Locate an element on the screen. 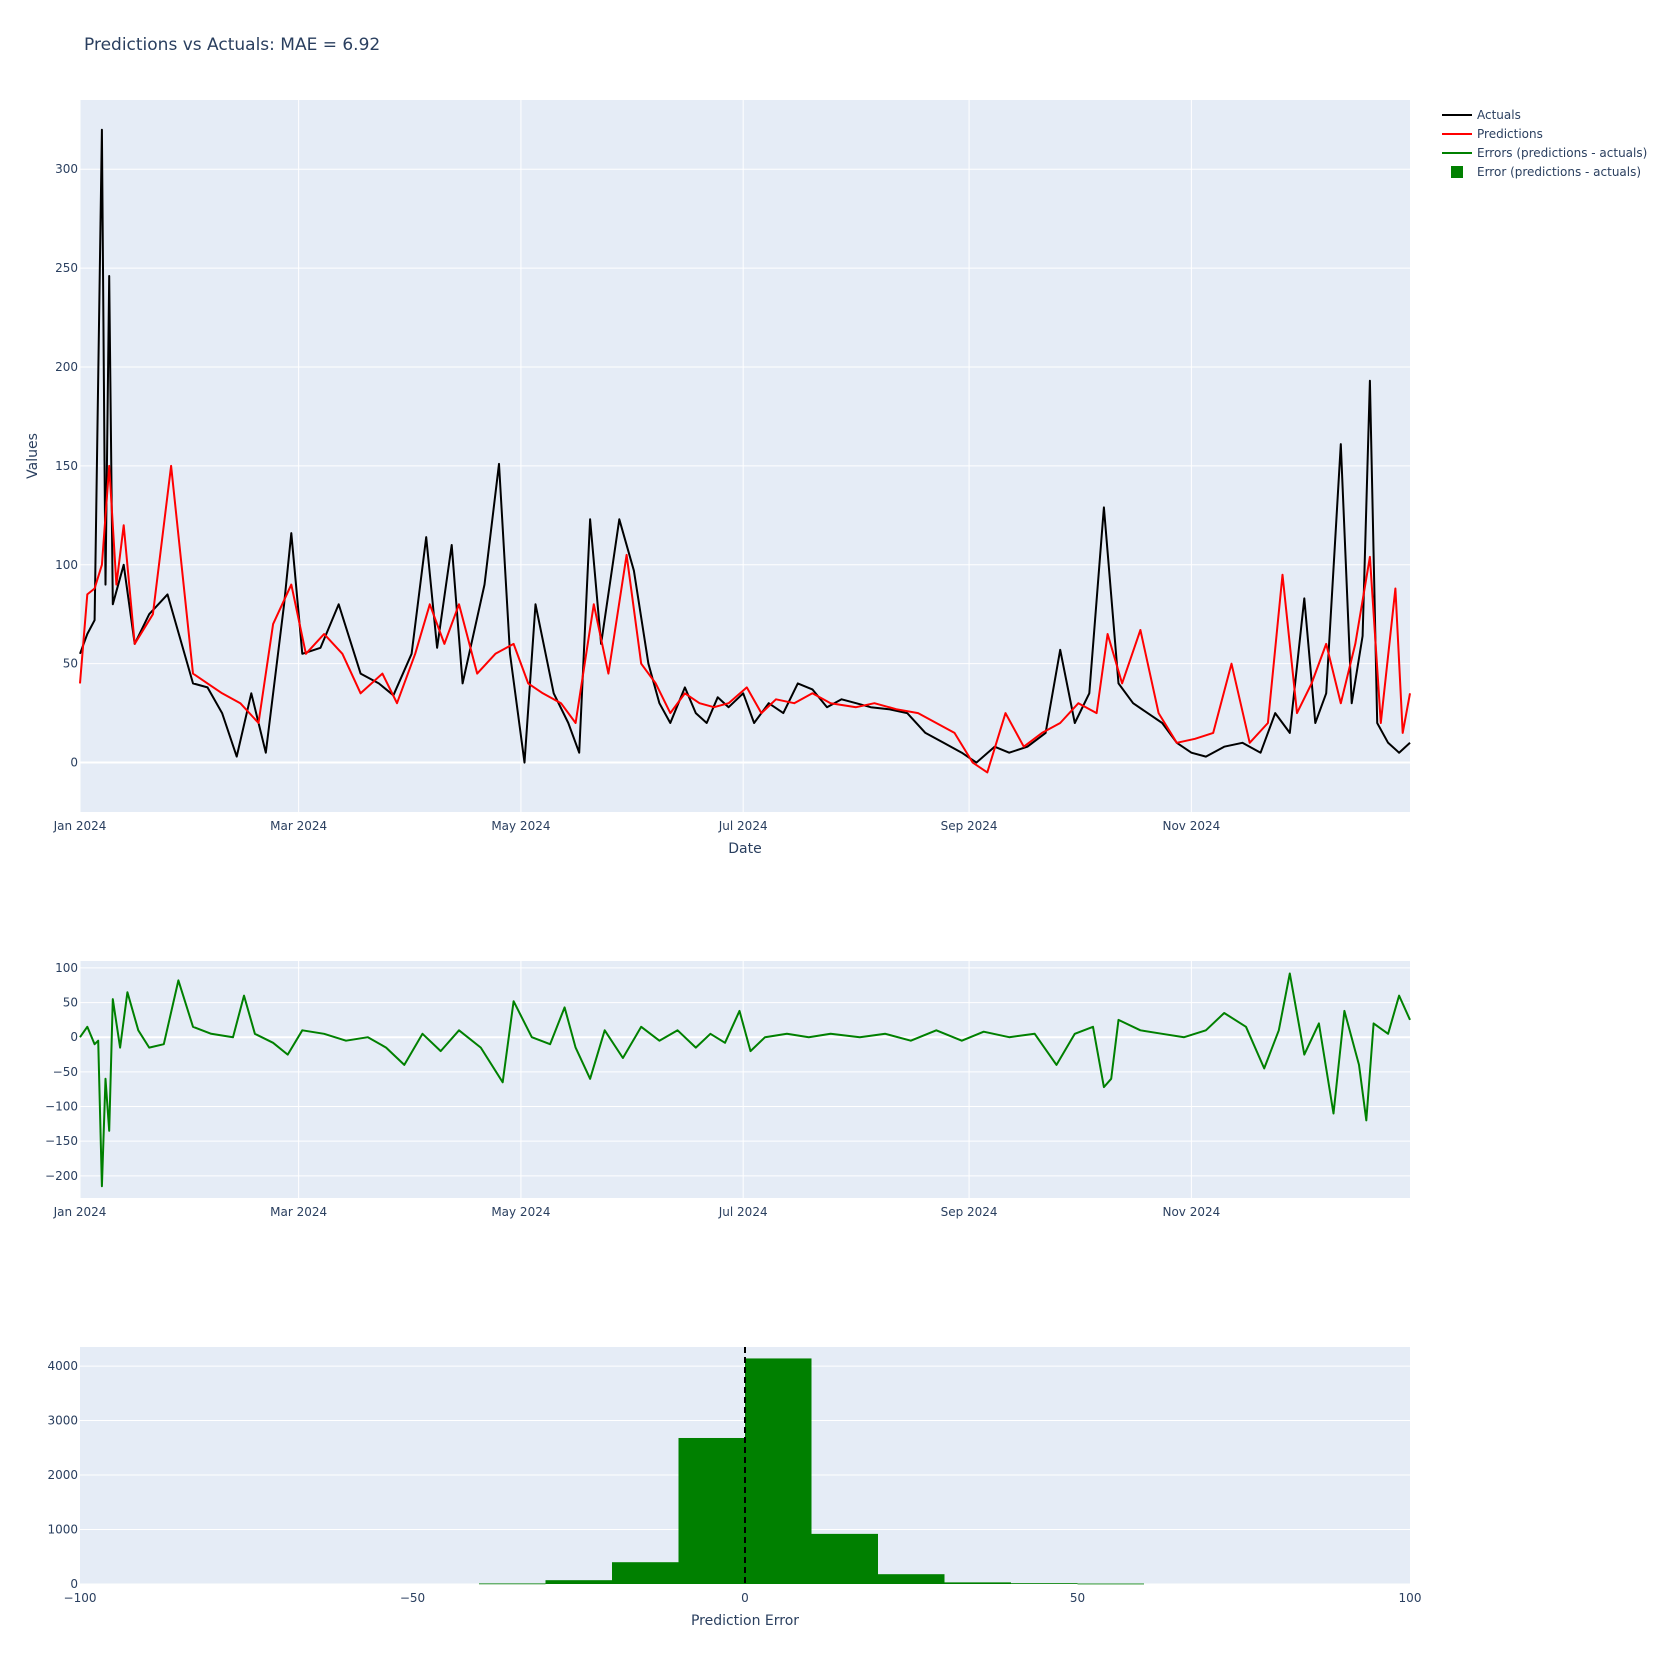  y-tick-label: 150 is located at coordinates (66, 466).